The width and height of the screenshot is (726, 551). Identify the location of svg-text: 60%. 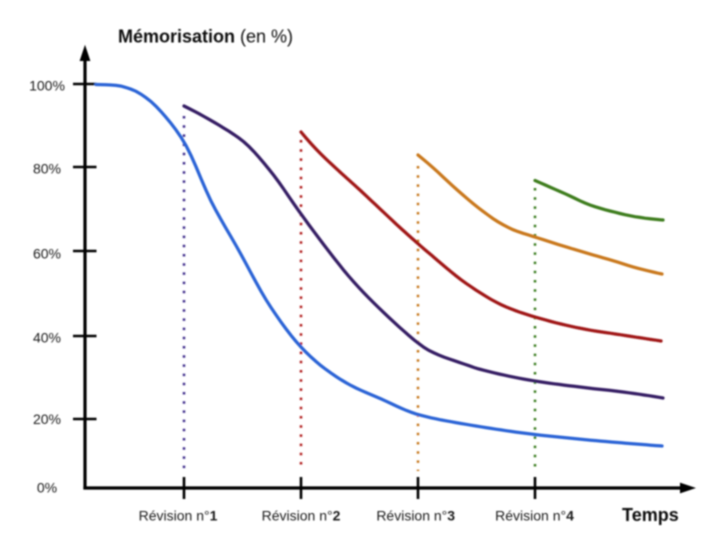
(47, 254).